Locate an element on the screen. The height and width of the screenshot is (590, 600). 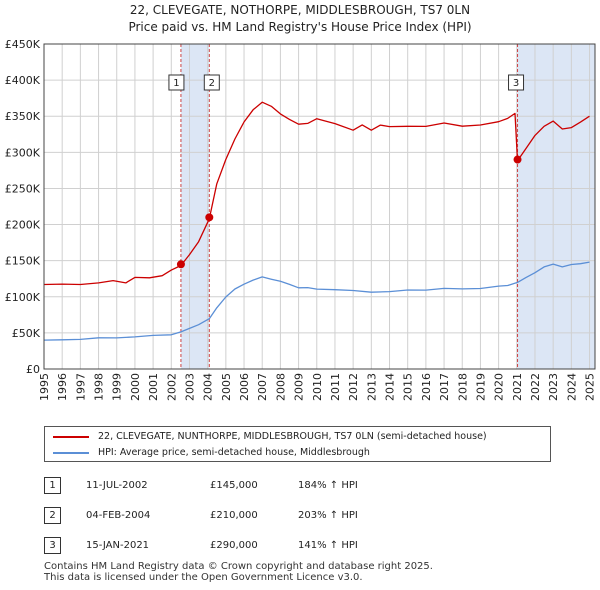
x-tick-label: 2017 is located at coordinates (444, 387).